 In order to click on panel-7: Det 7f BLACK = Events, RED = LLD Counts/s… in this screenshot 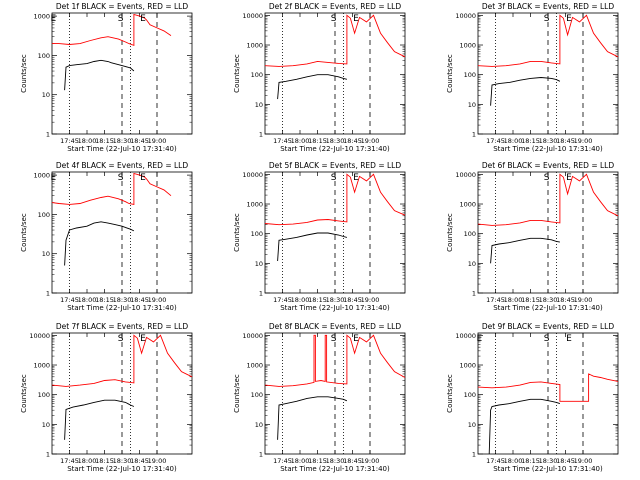, I will do `click(106, 397)`.